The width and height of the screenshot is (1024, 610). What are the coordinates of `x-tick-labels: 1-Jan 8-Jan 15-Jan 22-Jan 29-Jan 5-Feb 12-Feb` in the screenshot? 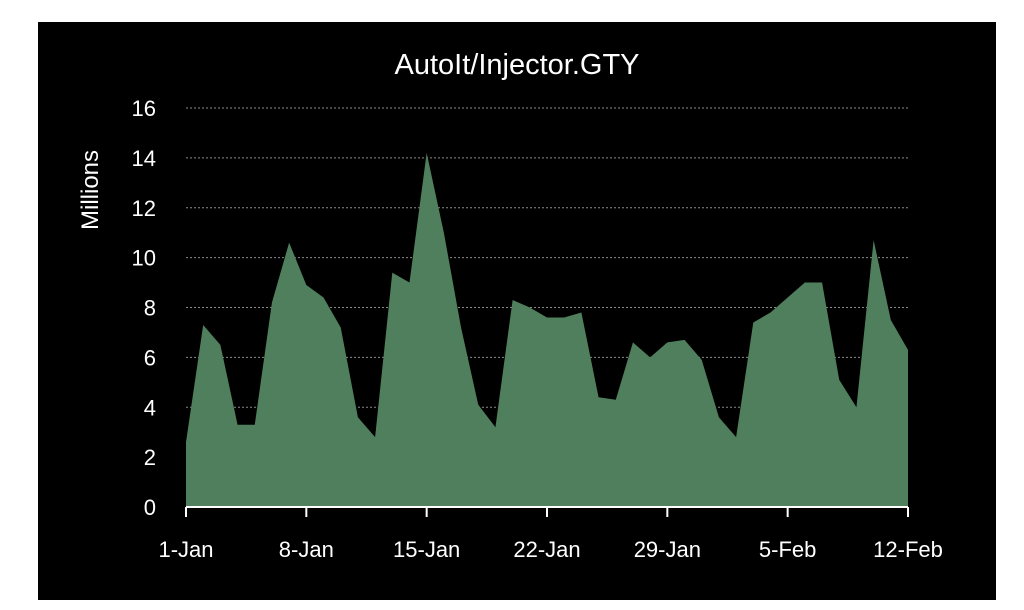 It's located at (550, 549).